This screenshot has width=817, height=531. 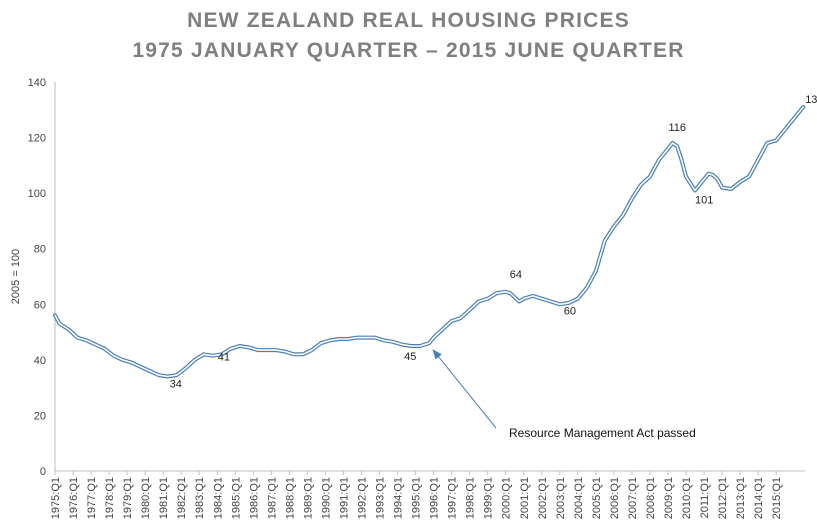 What do you see at coordinates (543, 498) in the screenshot?
I see `x-tick-label: 2002:Q1` at bounding box center [543, 498].